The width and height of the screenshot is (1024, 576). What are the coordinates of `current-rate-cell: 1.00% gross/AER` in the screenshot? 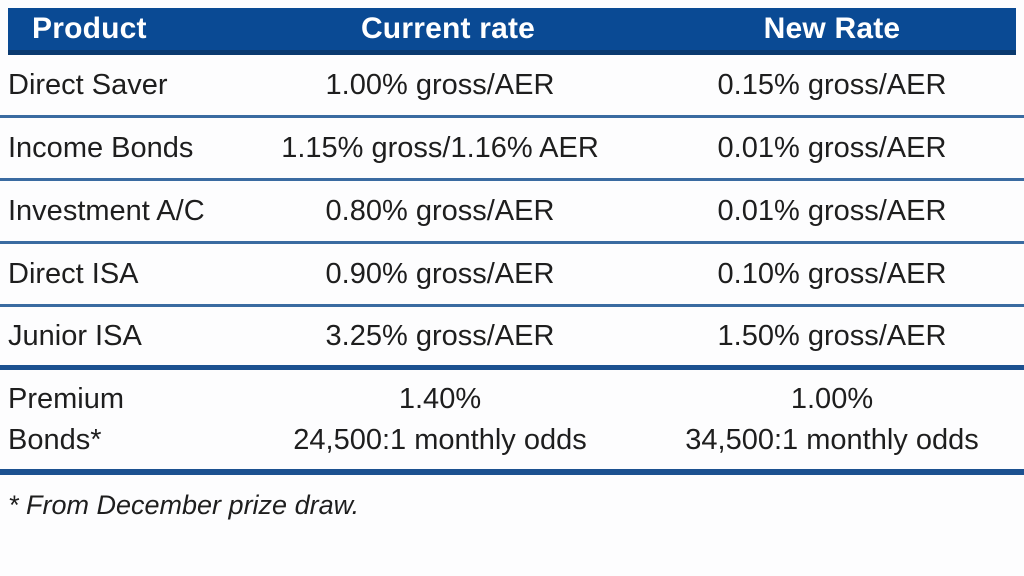 It's located at (440, 84).